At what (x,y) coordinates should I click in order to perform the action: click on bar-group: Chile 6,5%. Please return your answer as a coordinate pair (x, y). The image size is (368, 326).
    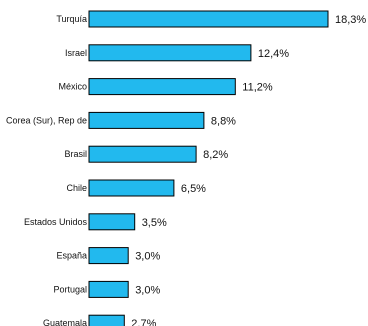
    Looking at the image, I should click on (136, 188).